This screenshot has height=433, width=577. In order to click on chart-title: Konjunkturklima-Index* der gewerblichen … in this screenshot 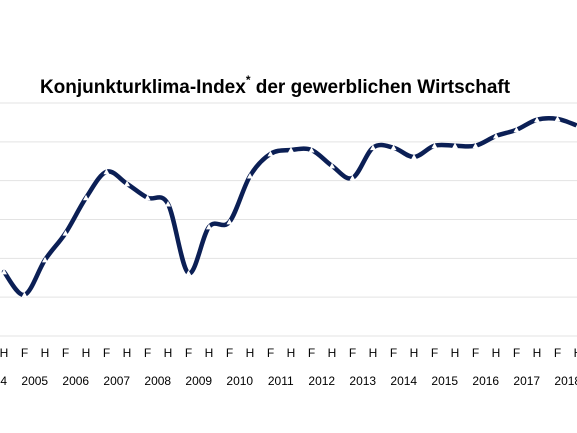, I will do `click(275, 85)`.